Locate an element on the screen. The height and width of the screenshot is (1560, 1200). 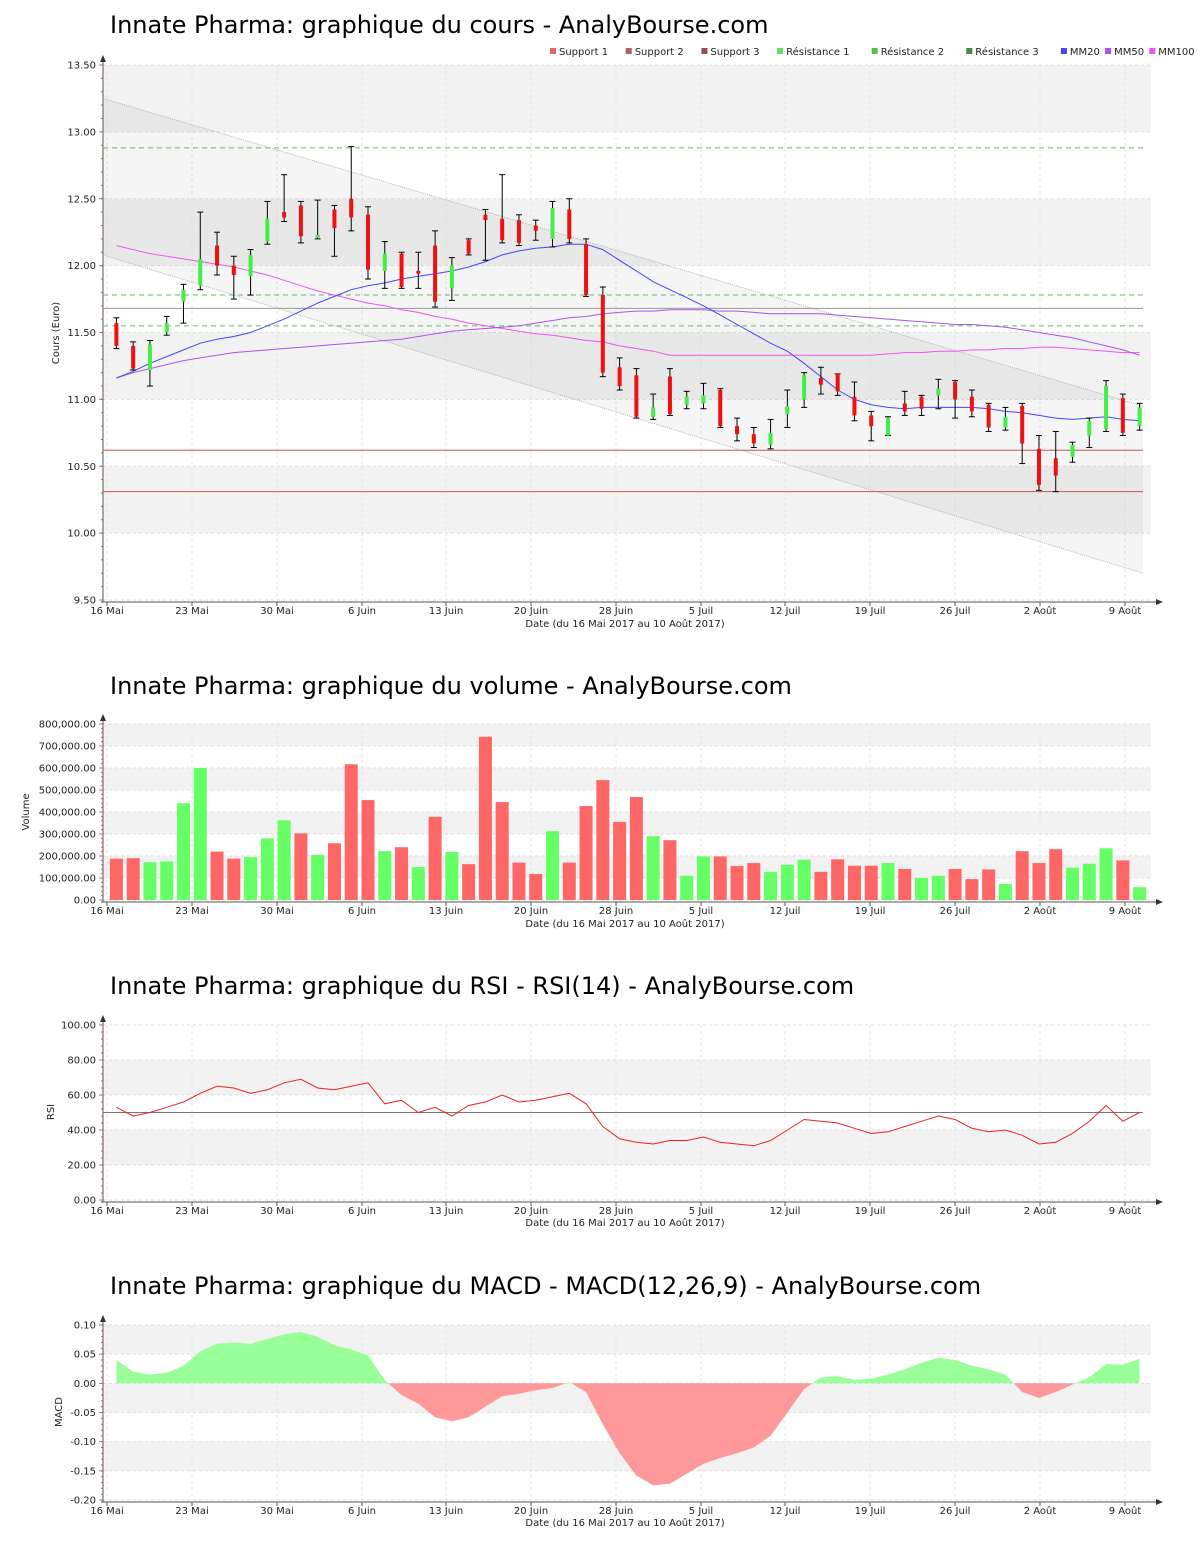
price-band is located at coordinates (627, 98).